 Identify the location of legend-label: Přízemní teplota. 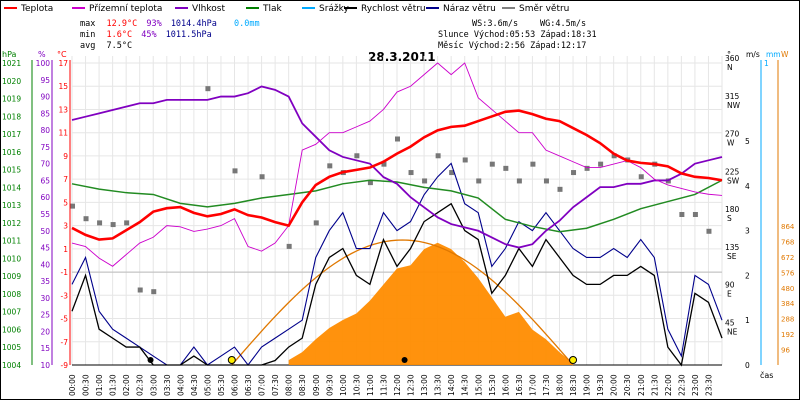
(126, 9).